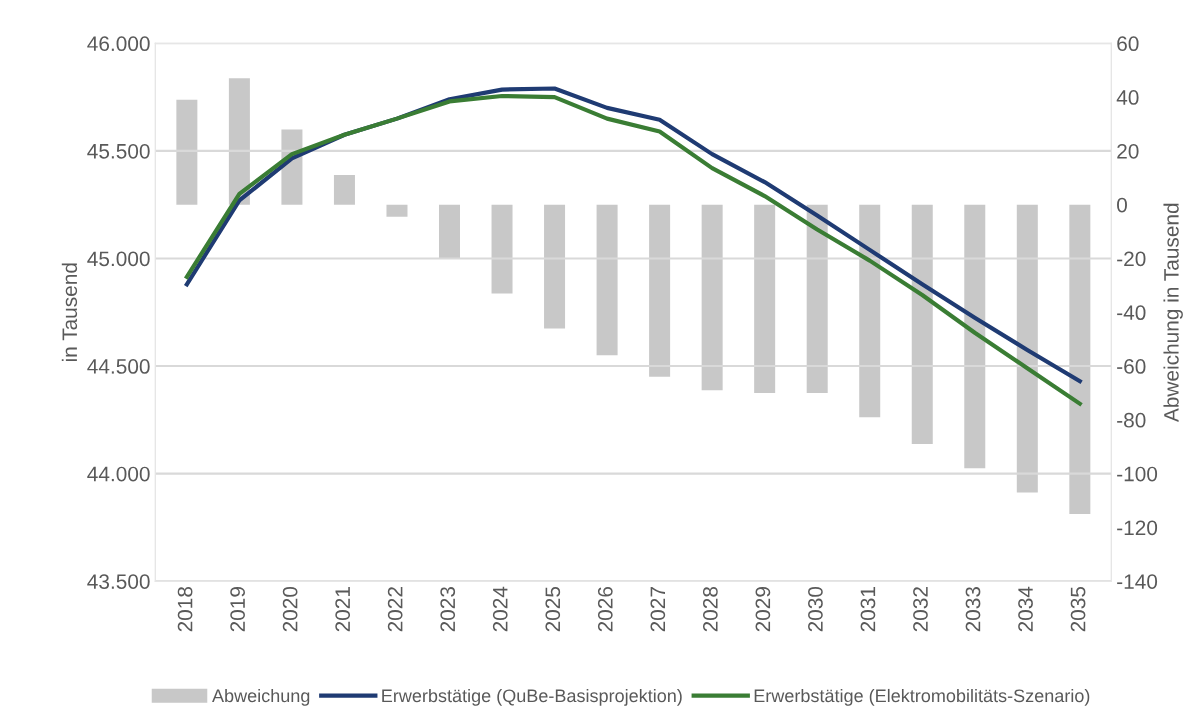 The height and width of the screenshot is (722, 1195). I want to click on x-tick-label: 2018, so click(185, 609).